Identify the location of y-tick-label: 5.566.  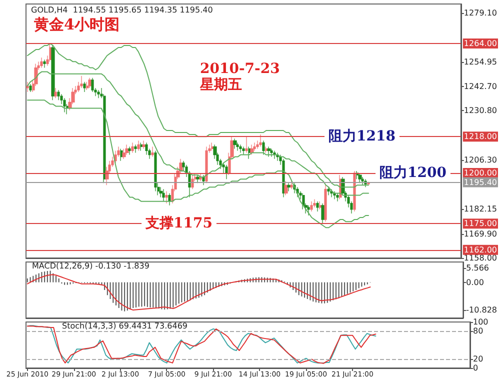
(478, 267).